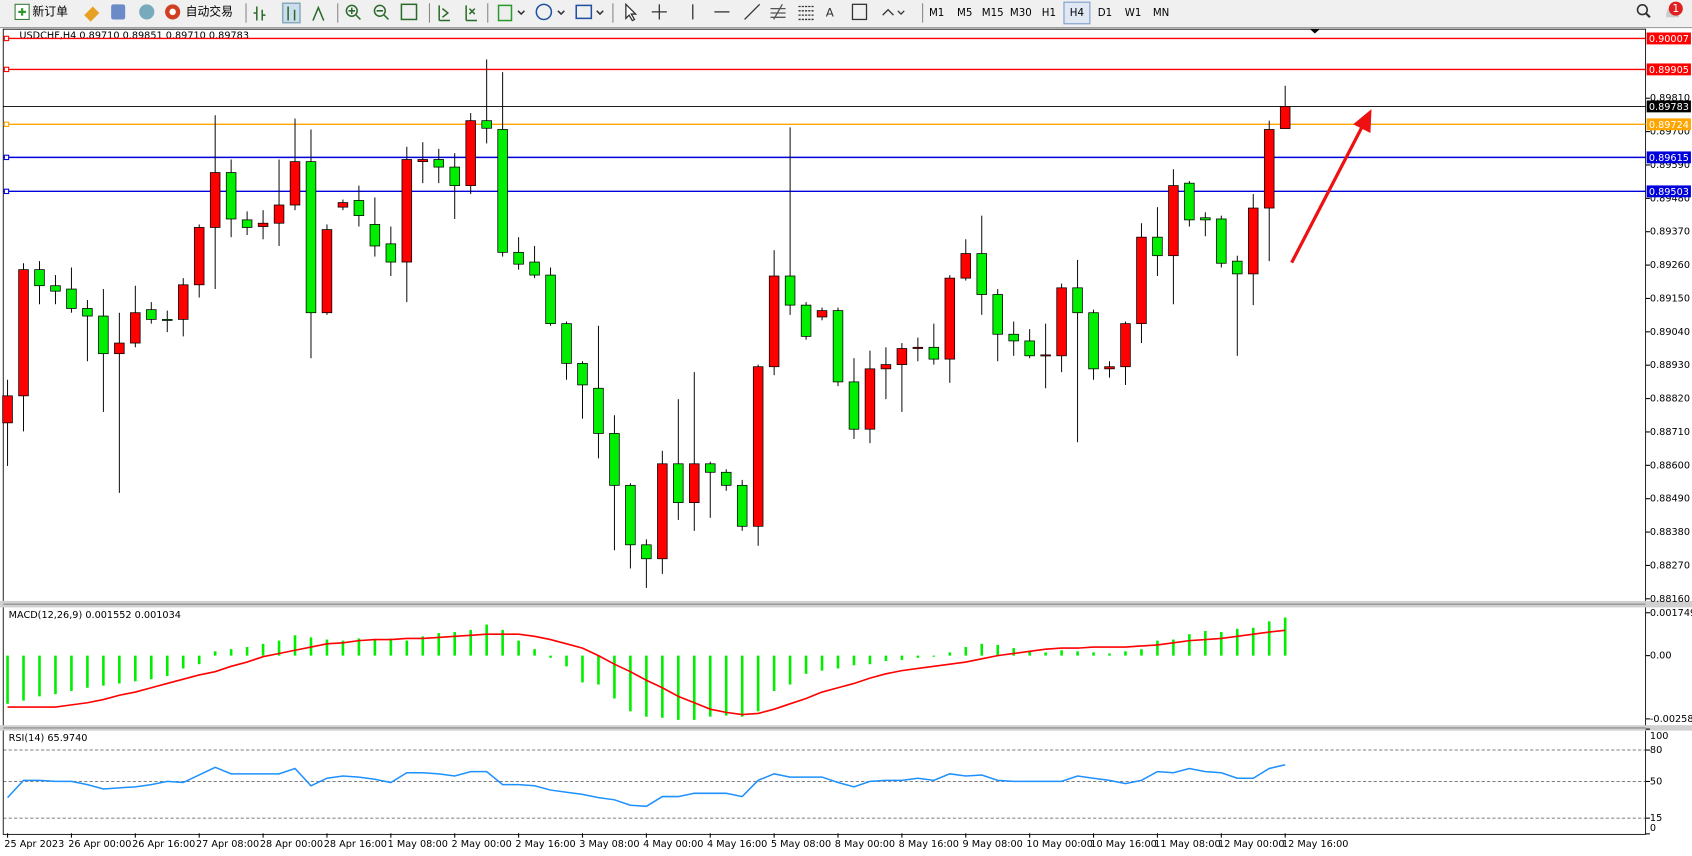 The height and width of the screenshot is (856, 1692). What do you see at coordinates (209, 11) in the screenshot?
I see `auto-trading-label: 自动交易` at bounding box center [209, 11].